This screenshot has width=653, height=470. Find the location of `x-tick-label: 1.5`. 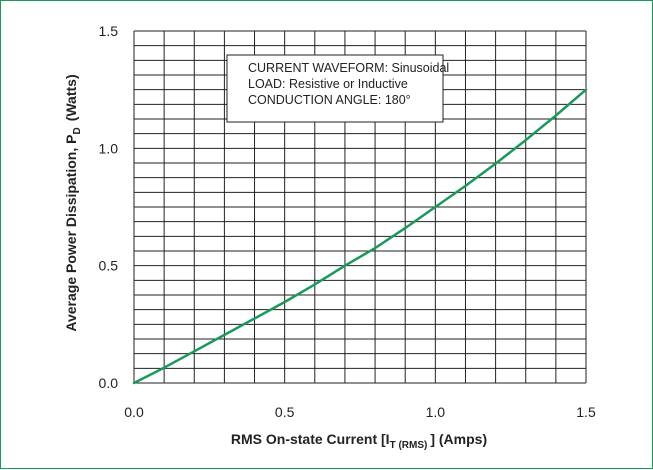

x-tick-label: 1.5 is located at coordinates (586, 412).